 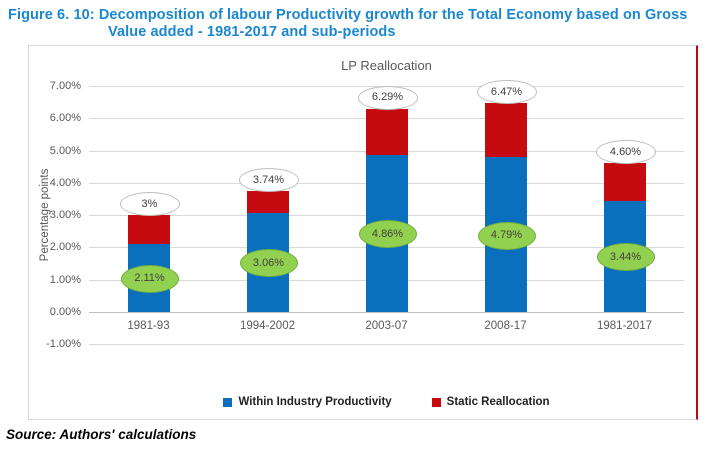 What do you see at coordinates (65, 150) in the screenshot?
I see `y-axis-tick-label: 5.00%` at bounding box center [65, 150].